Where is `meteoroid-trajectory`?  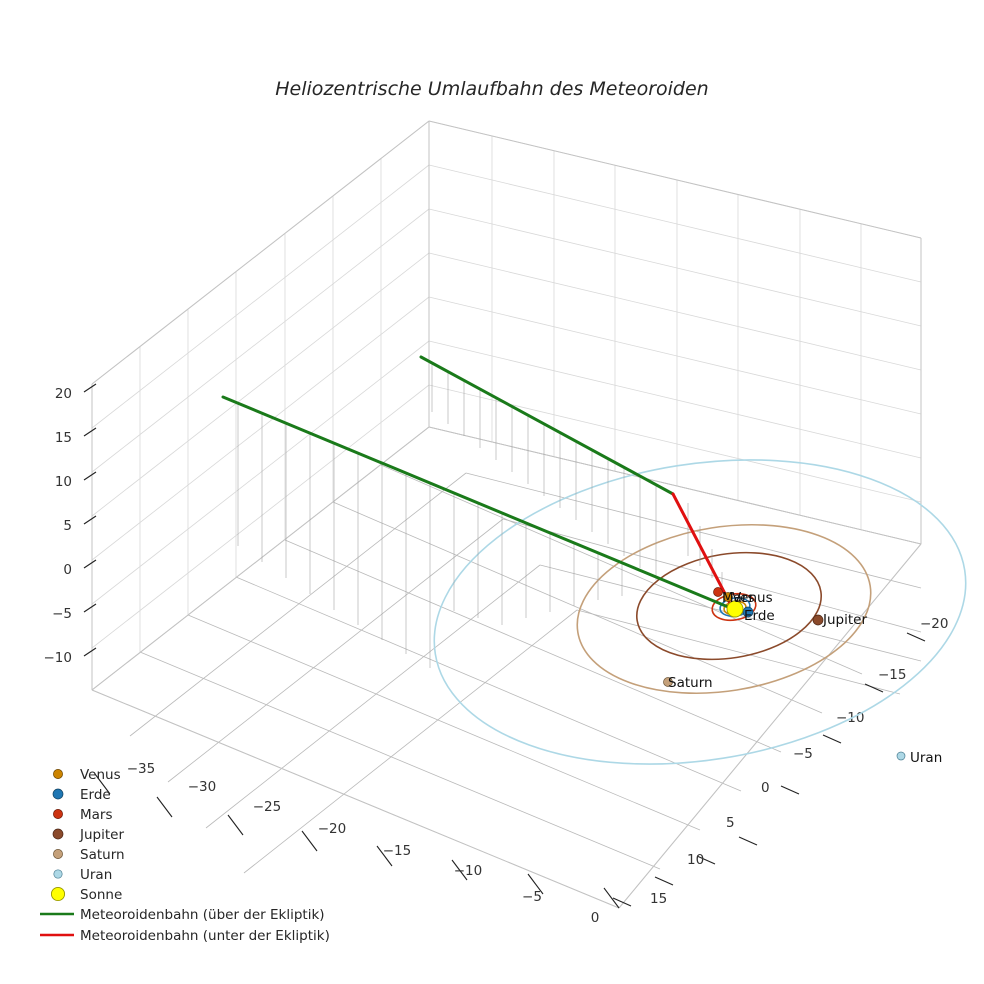 meteoroid-trajectory is located at coordinates (478, 483).